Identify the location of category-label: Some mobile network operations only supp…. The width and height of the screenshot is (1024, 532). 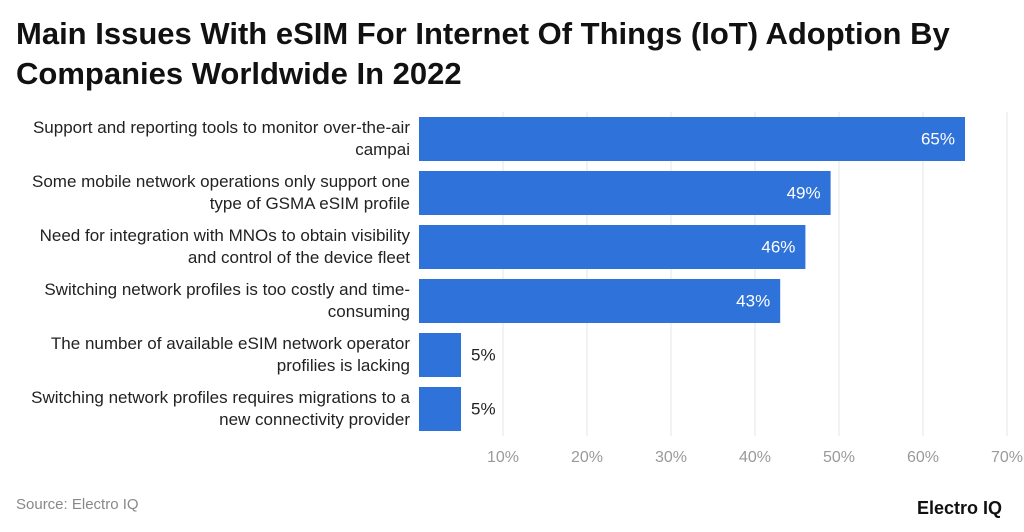
(221, 192).